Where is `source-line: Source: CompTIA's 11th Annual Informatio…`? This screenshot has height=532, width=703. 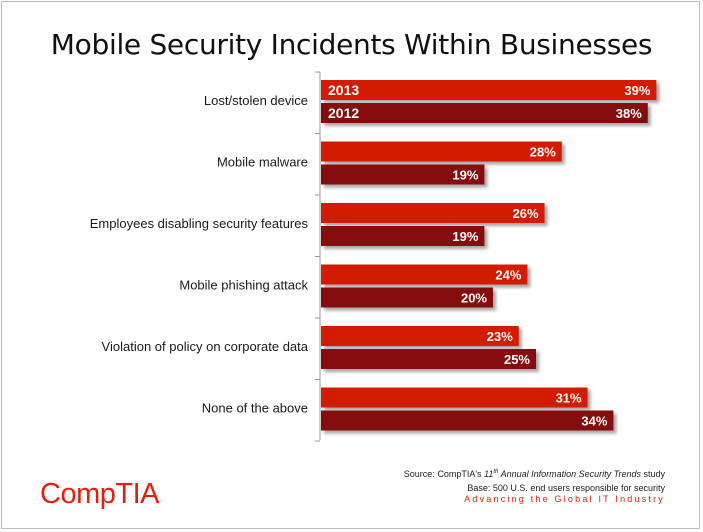 source-line: Source: CompTIA's 11th Annual Informatio… is located at coordinates (534, 473).